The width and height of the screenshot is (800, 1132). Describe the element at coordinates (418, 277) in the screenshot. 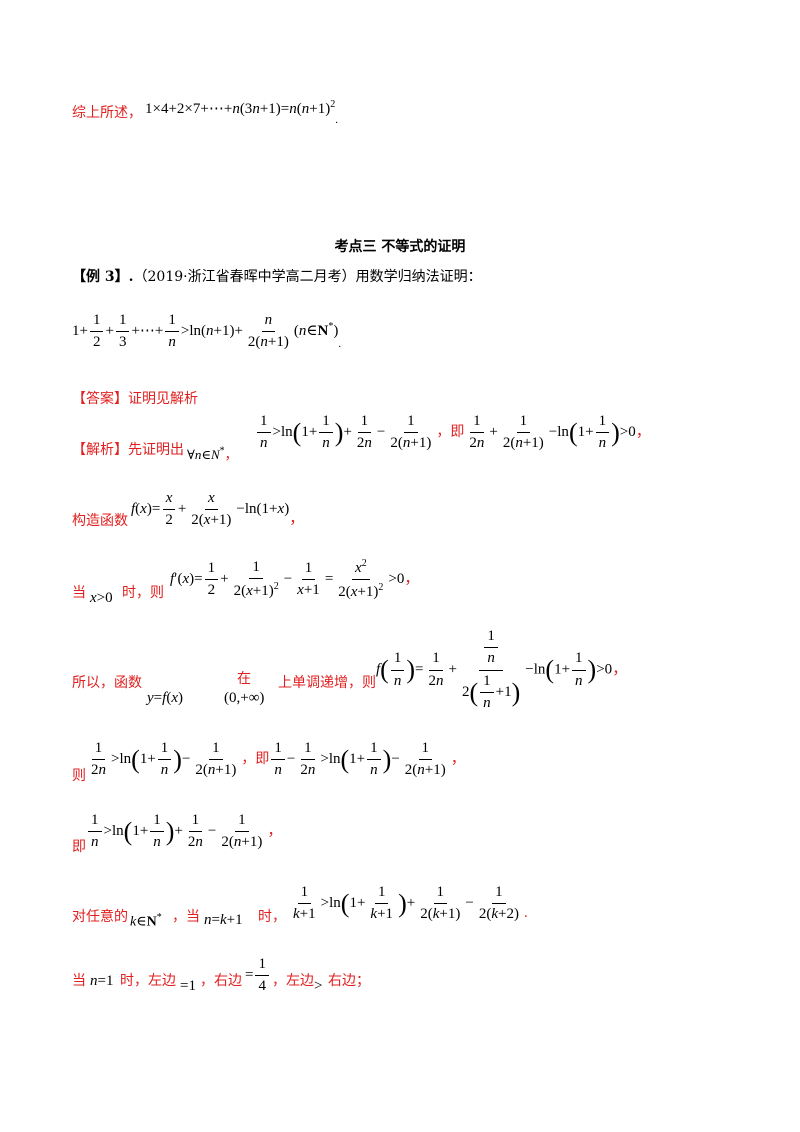

I see `example-text: 用数学归纳法证明：` at that location.